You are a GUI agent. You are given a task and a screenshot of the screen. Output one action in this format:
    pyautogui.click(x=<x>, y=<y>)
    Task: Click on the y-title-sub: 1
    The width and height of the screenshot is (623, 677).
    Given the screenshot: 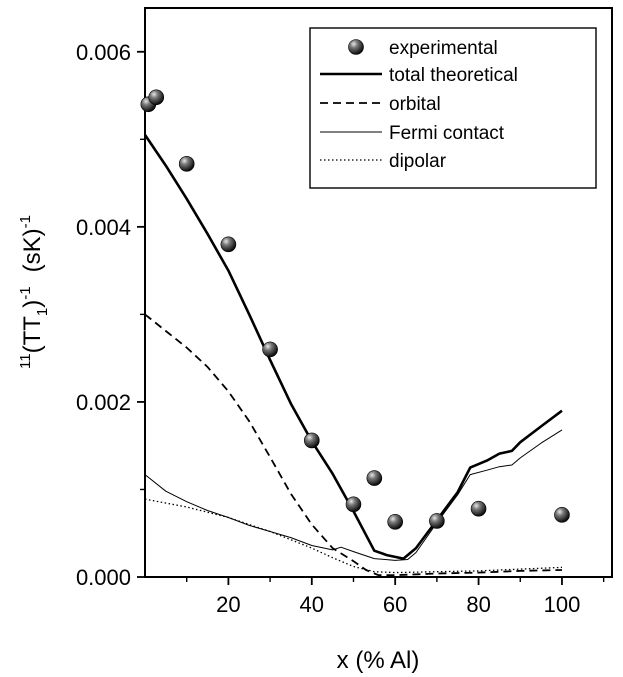 What is the action you would take?
    pyautogui.click(x=42, y=312)
    